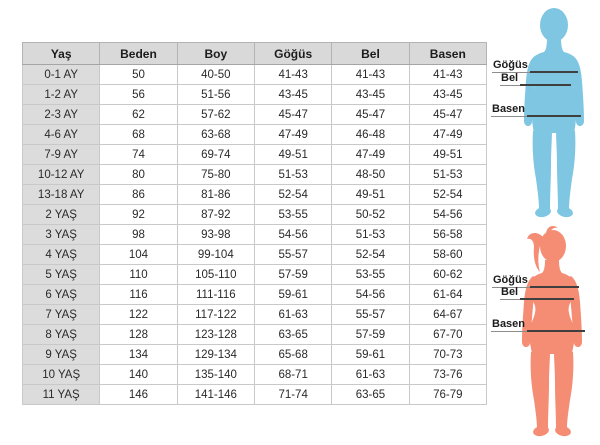  I want to click on table-row: 6 YAŞ 116 111-116 59-61 54-56 61-64, so click(254, 294).